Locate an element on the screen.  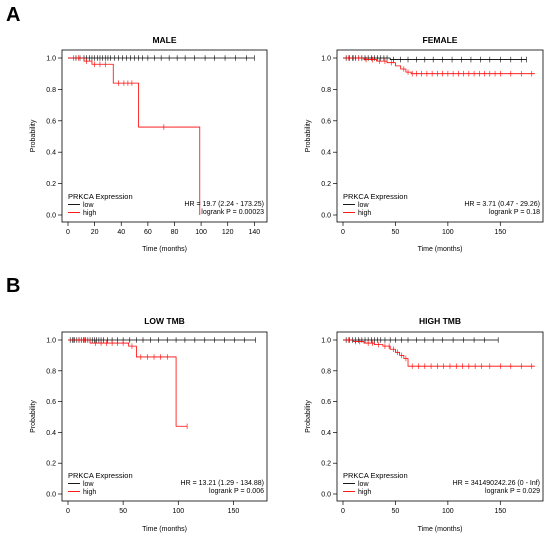
stat-annotation: HR = 19.7 (2.24 - 173.25) is located at coordinates (224, 204).